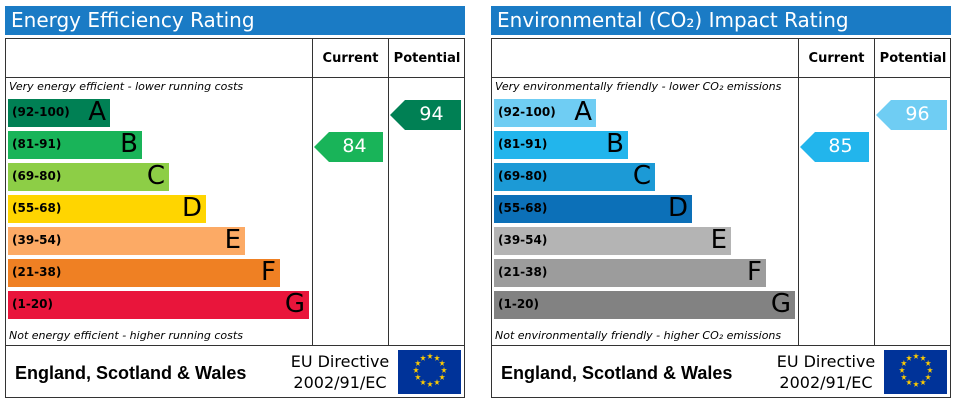 Image resolution: width=957 pixels, height=404 pixels. What do you see at coordinates (840, 146) in the screenshot?
I see `current-value: 85` at bounding box center [840, 146].